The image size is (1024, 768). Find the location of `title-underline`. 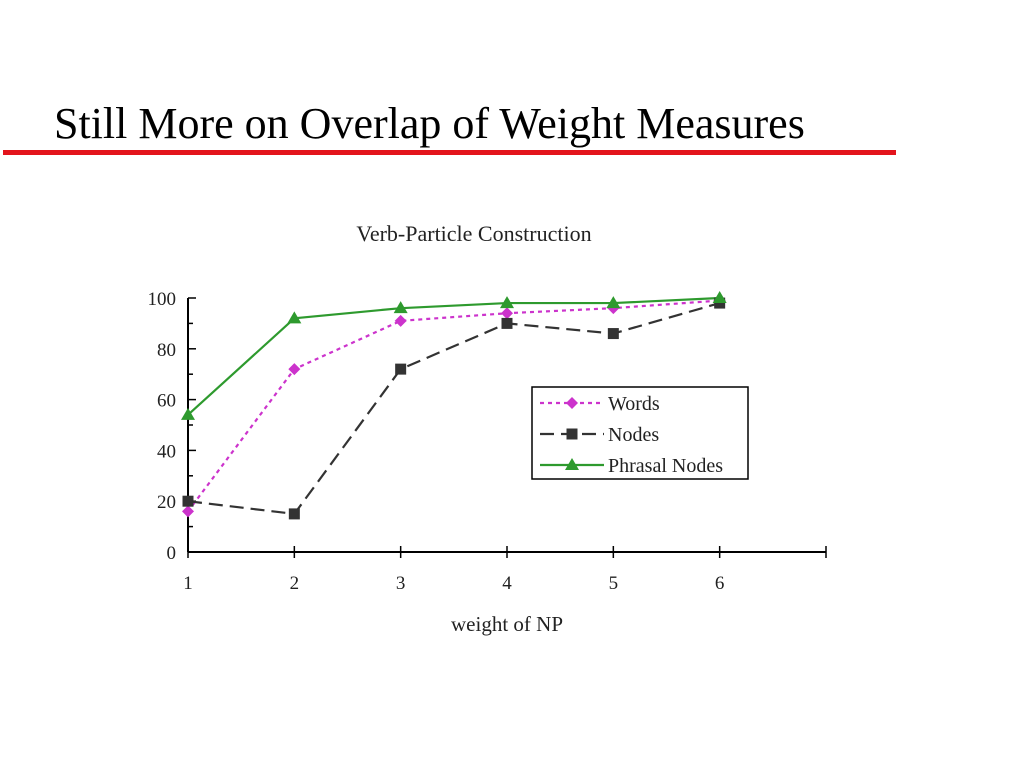

title-underline is located at coordinates (449, 152).